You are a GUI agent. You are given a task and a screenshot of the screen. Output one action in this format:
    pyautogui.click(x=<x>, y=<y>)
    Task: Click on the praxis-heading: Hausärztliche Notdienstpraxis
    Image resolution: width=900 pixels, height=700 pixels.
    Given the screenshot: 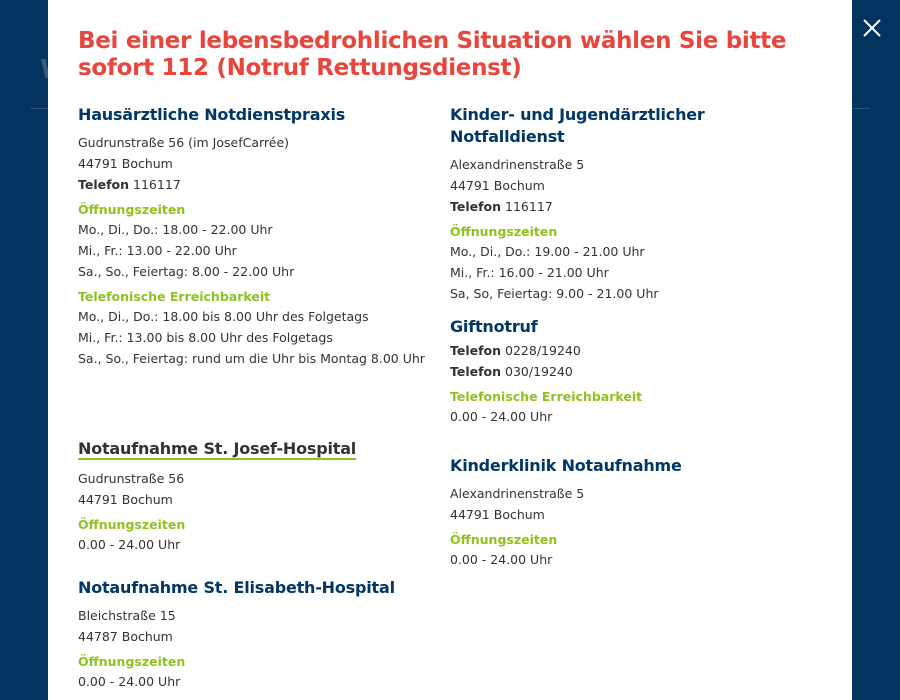 What is the action you would take?
    pyautogui.click(x=212, y=114)
    